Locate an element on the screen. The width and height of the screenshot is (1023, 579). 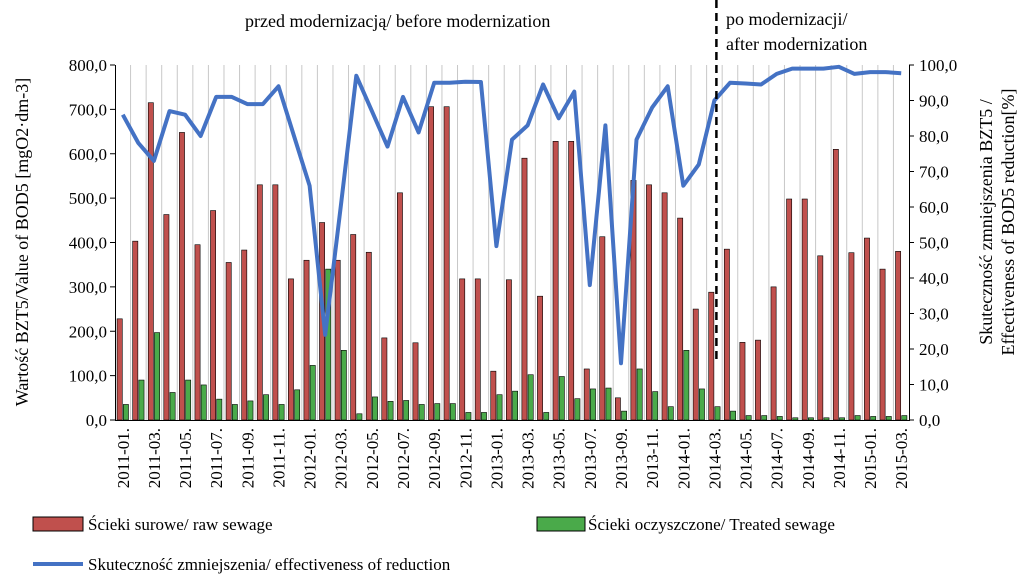
y-left-tick-label: 600,0 is located at coordinates (88, 154).